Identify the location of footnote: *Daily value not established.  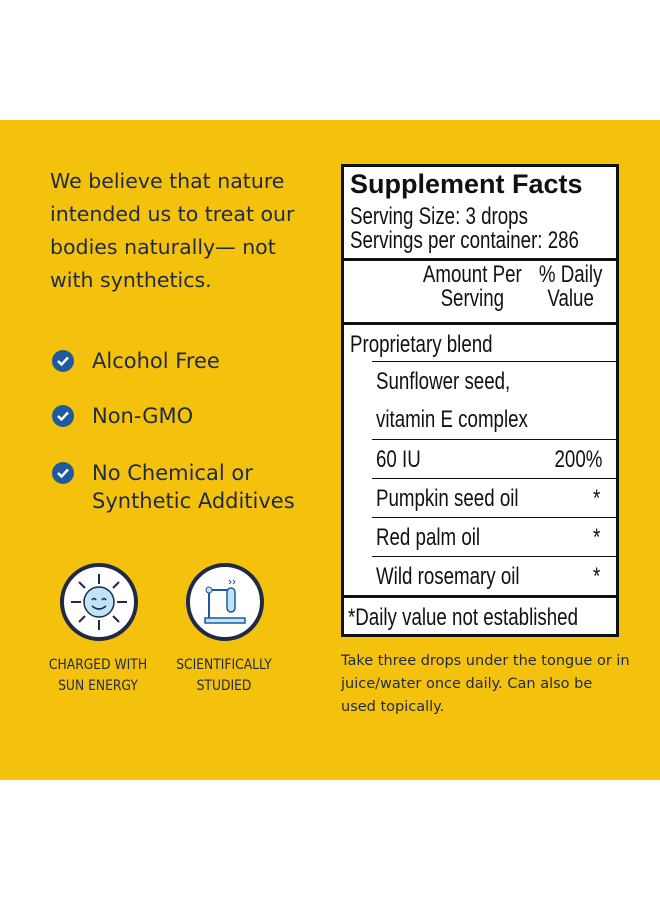
(463, 617).